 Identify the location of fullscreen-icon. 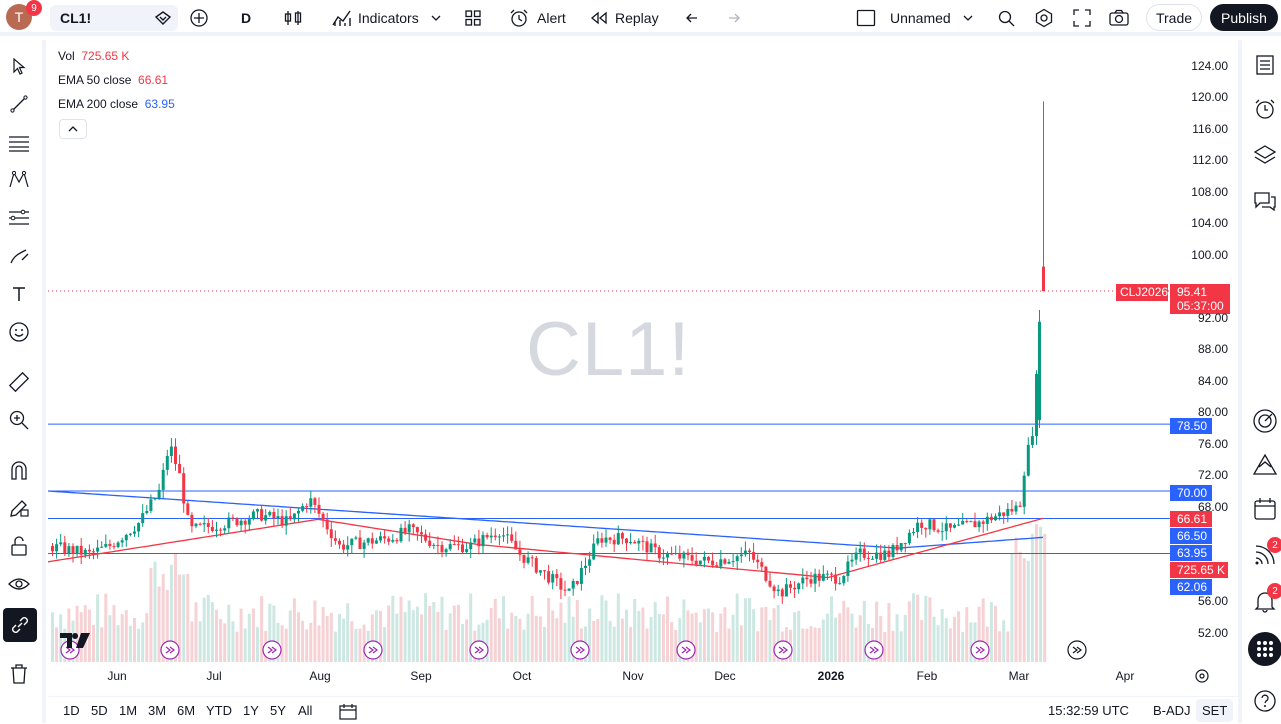
(1082, 18).